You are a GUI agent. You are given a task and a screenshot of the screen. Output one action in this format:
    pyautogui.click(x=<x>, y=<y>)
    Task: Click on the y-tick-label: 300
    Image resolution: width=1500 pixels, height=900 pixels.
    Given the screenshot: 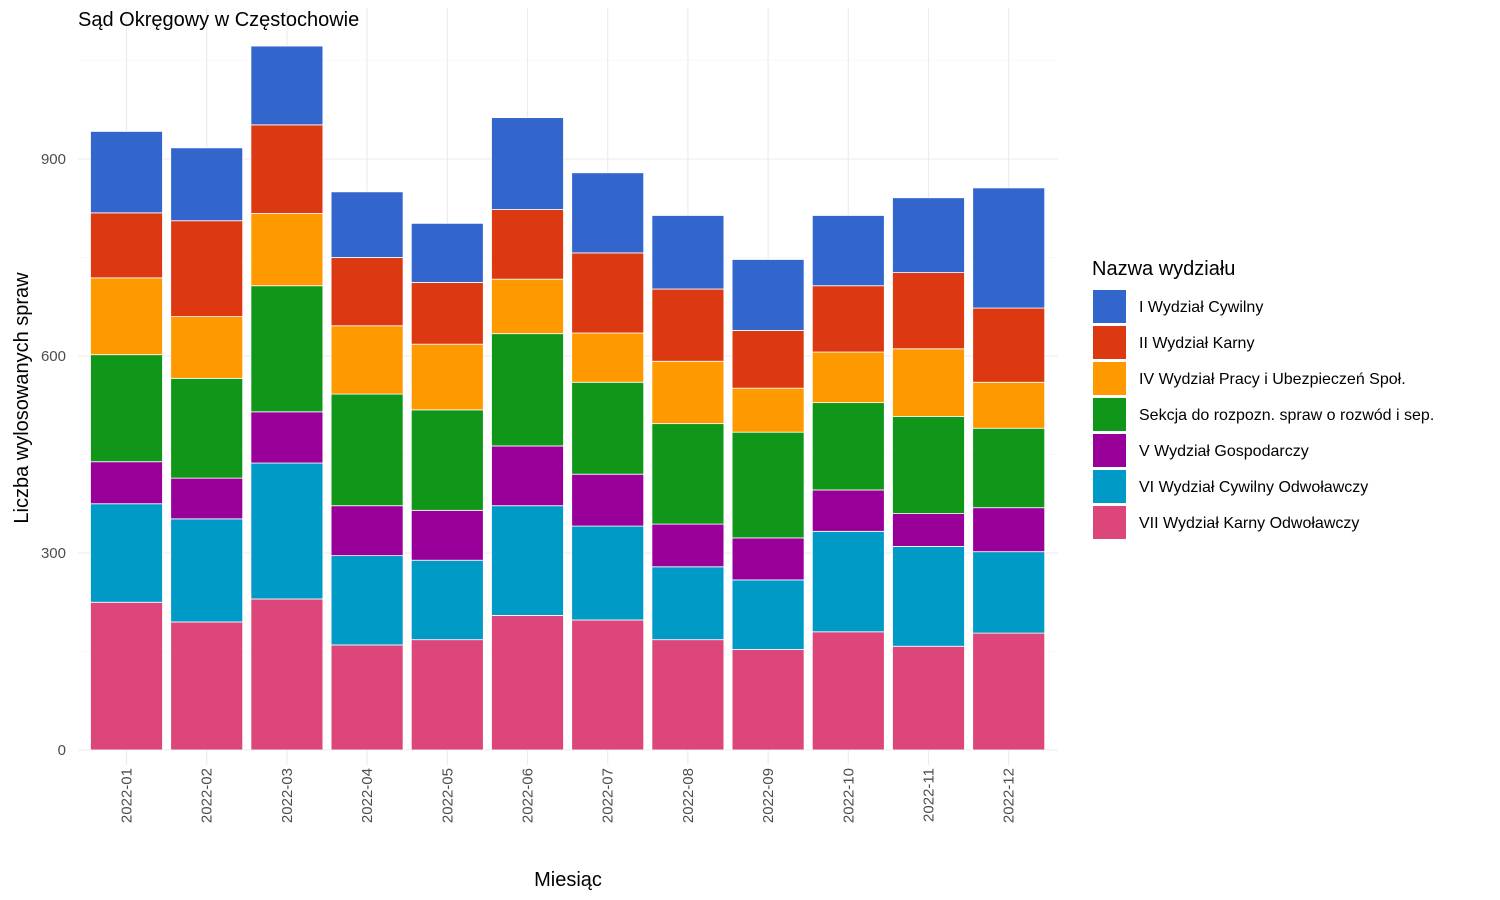 What is the action you would take?
    pyautogui.click(x=53, y=553)
    